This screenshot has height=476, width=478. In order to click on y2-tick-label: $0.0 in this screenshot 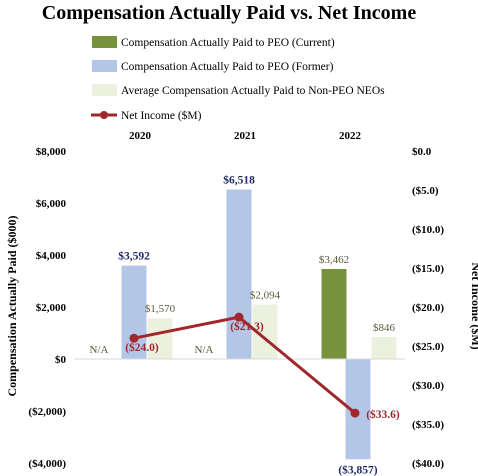, I will do `click(422, 152)`.